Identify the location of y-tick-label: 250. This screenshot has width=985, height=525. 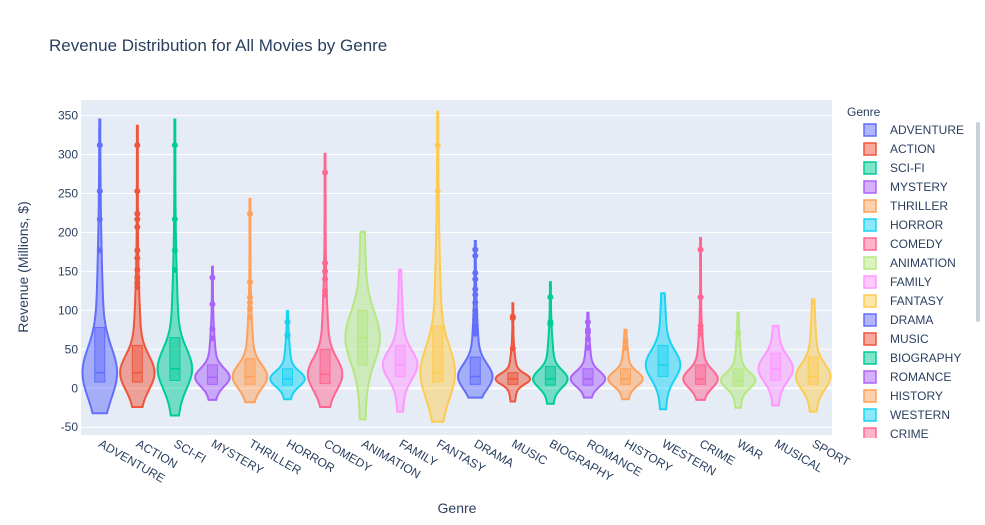
(68, 193).